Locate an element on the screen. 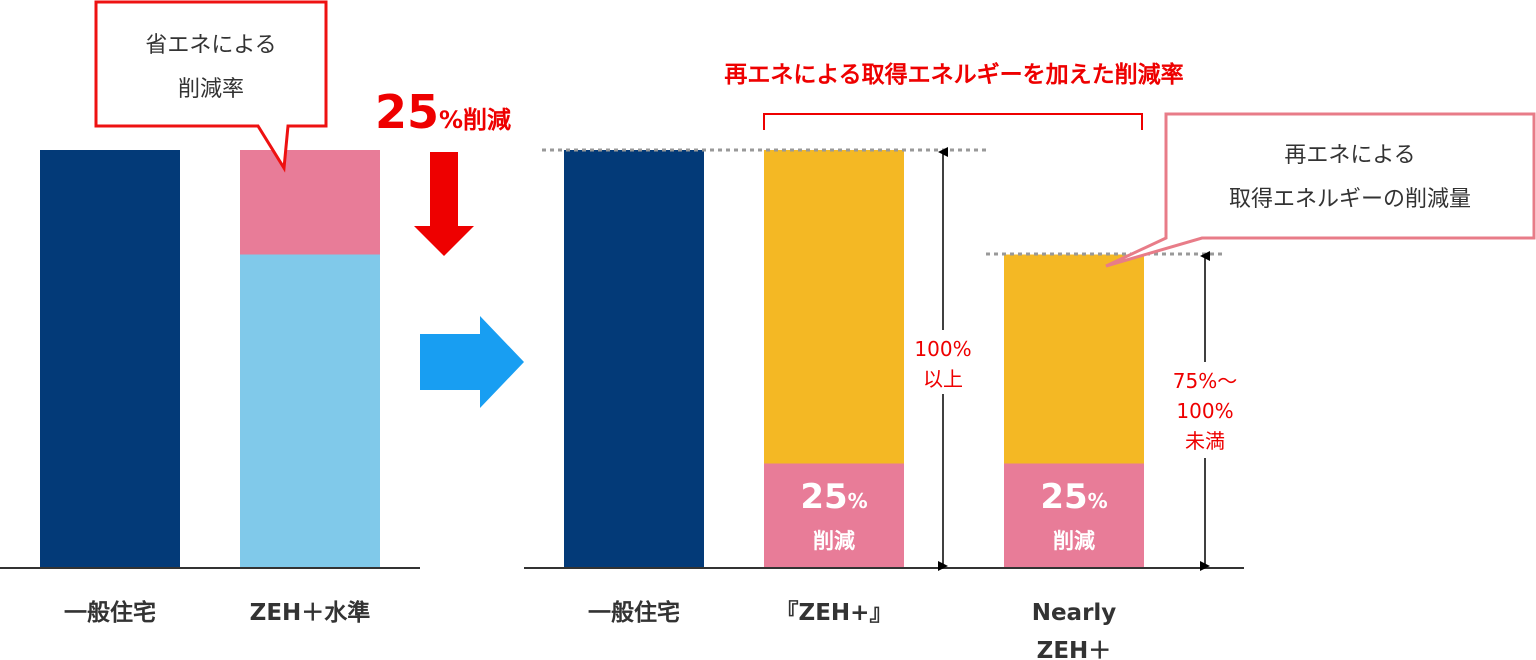 This screenshot has width=1536, height=660. bar-general-house-right is located at coordinates (634, 359).